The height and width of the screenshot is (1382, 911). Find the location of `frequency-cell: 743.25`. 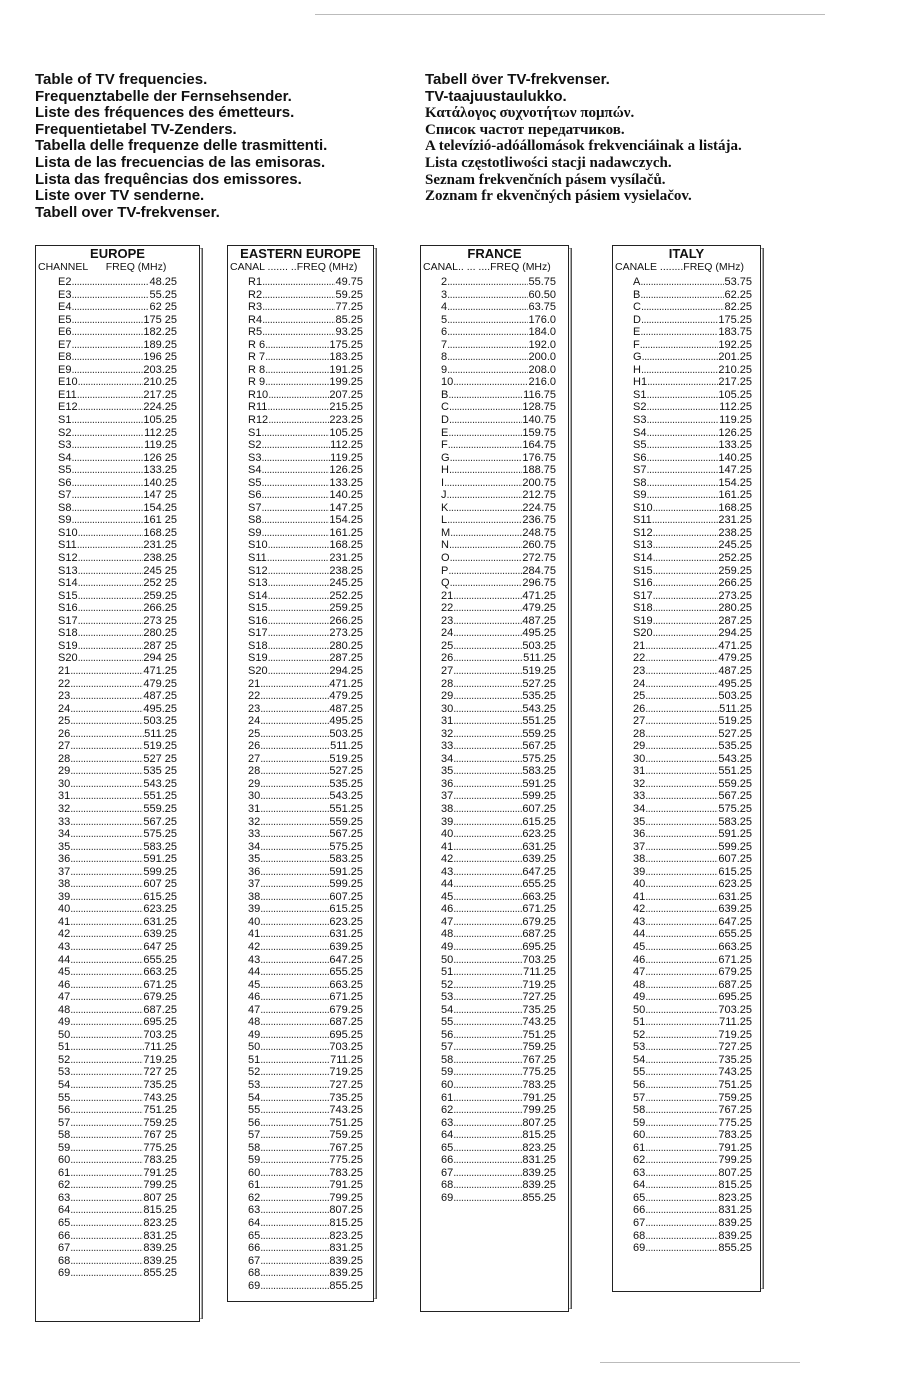

frequency-cell: 743.25 is located at coordinates (346, 1110).